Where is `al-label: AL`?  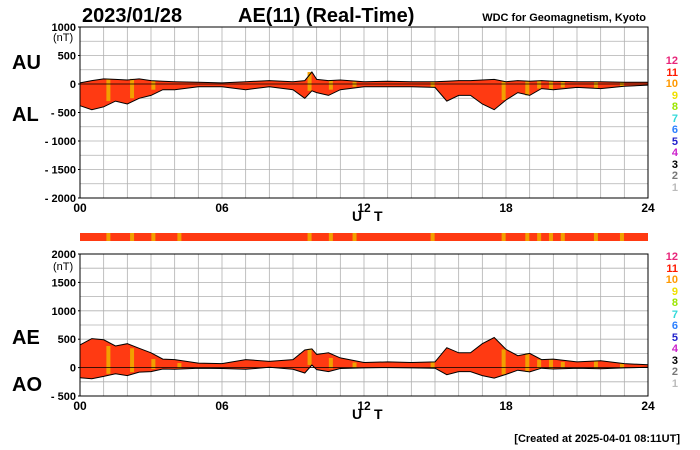
al-label: AL is located at coordinates (25, 115).